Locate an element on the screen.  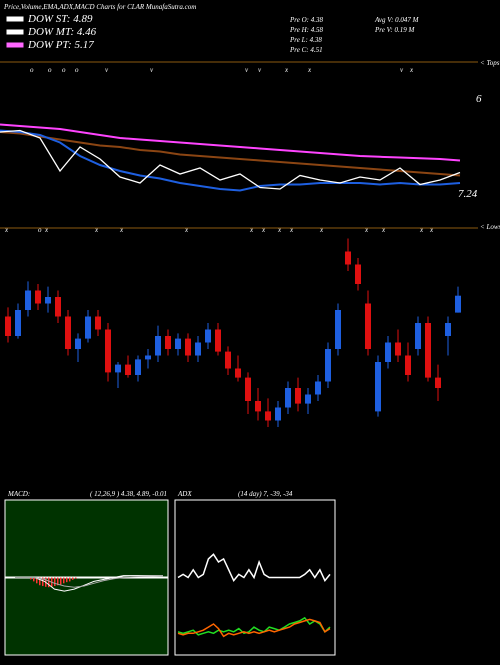
panel-params: (14 day) 7, -39, -34 is located at coordinates (265, 494).